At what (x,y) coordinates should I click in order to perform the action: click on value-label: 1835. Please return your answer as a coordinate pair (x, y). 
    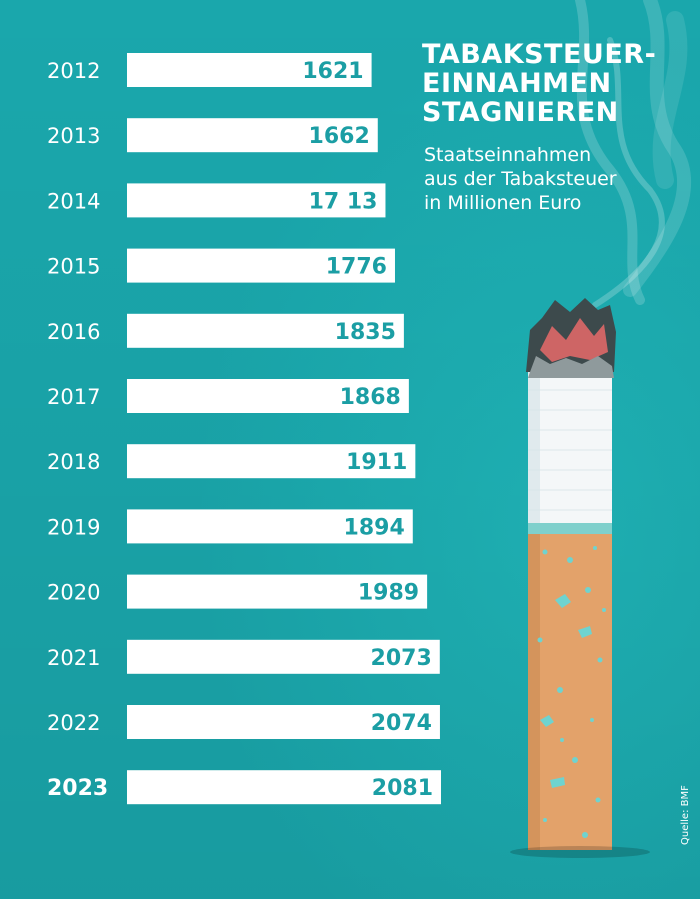
    Looking at the image, I should click on (365, 332).